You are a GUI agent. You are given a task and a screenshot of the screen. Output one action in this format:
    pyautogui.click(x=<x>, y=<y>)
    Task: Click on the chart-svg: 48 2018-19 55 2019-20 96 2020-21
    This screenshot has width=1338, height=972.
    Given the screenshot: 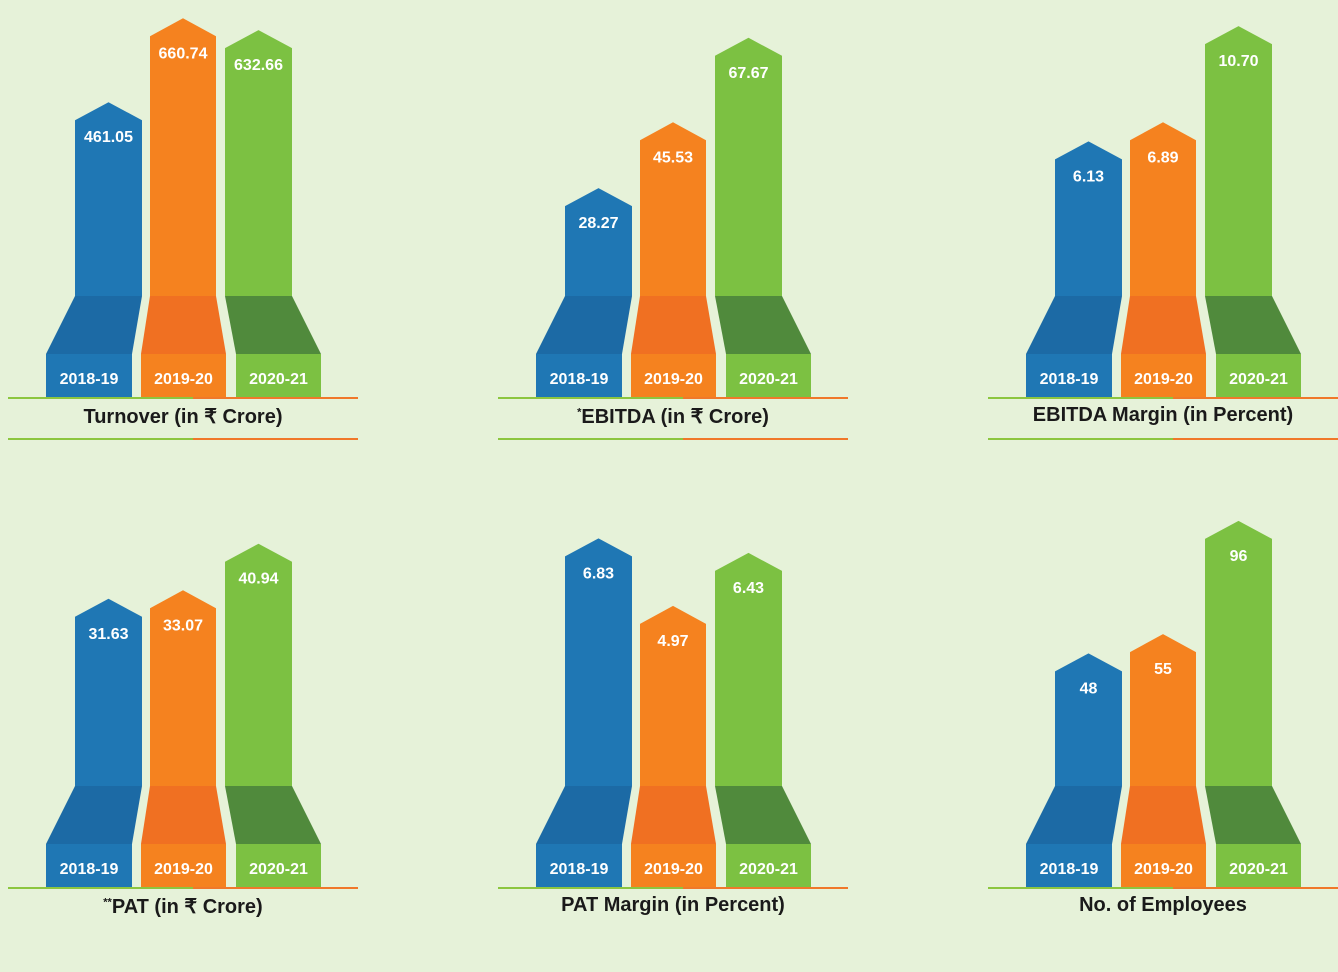 What is the action you would take?
    pyautogui.click(x=1163, y=704)
    